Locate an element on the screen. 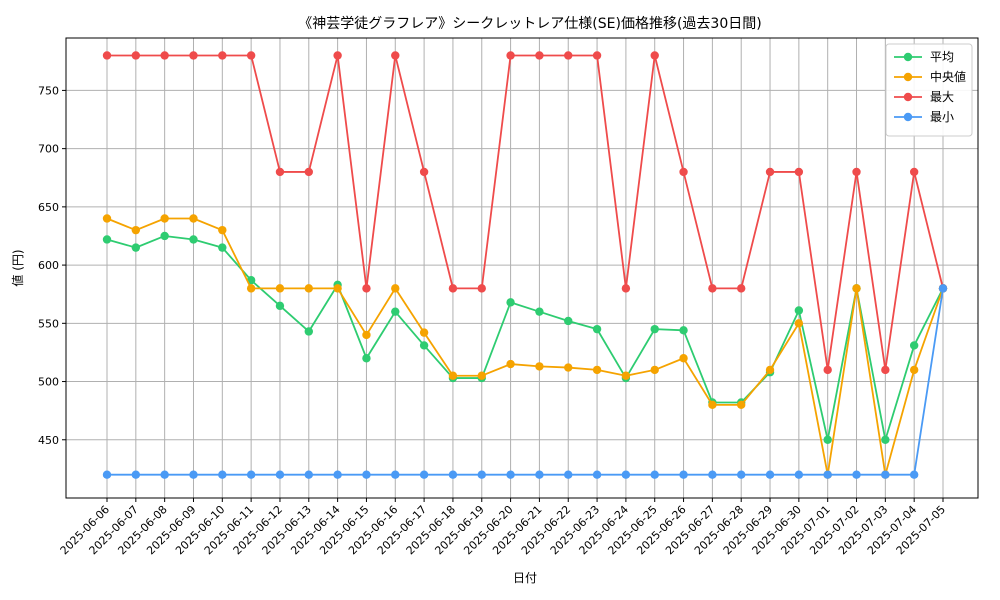  y-tick-label: 750 is located at coordinates (48, 90).